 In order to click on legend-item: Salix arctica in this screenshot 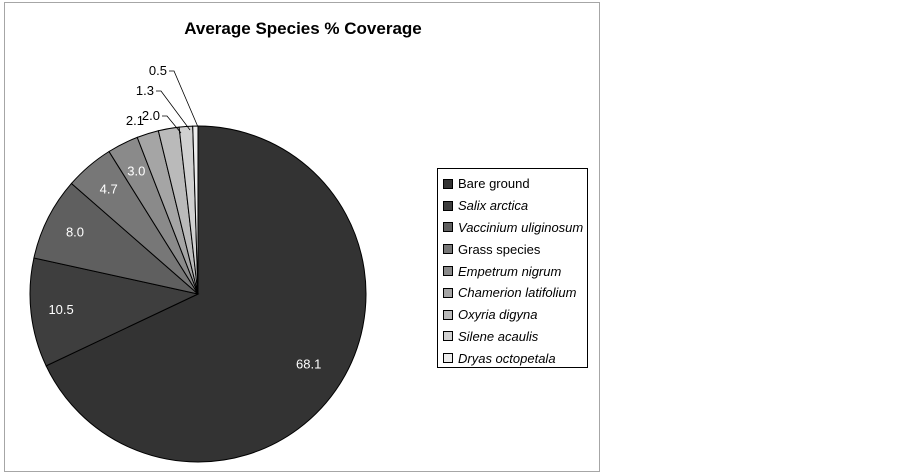, I will do `click(512, 206)`.